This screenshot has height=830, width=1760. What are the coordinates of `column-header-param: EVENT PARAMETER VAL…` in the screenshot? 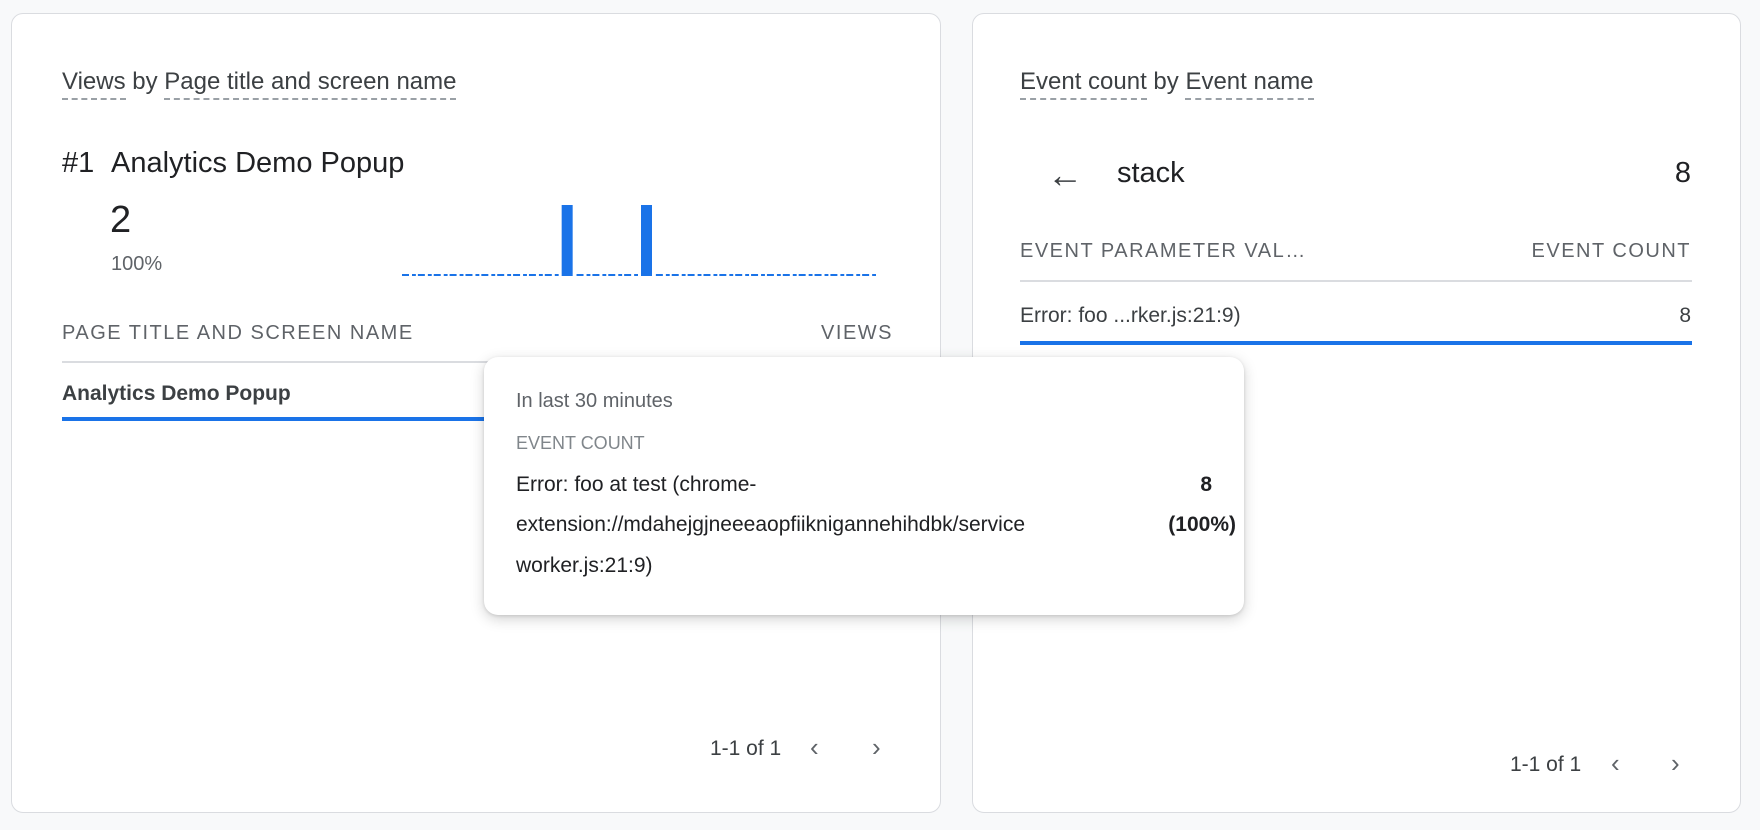 It's located at (1163, 251).